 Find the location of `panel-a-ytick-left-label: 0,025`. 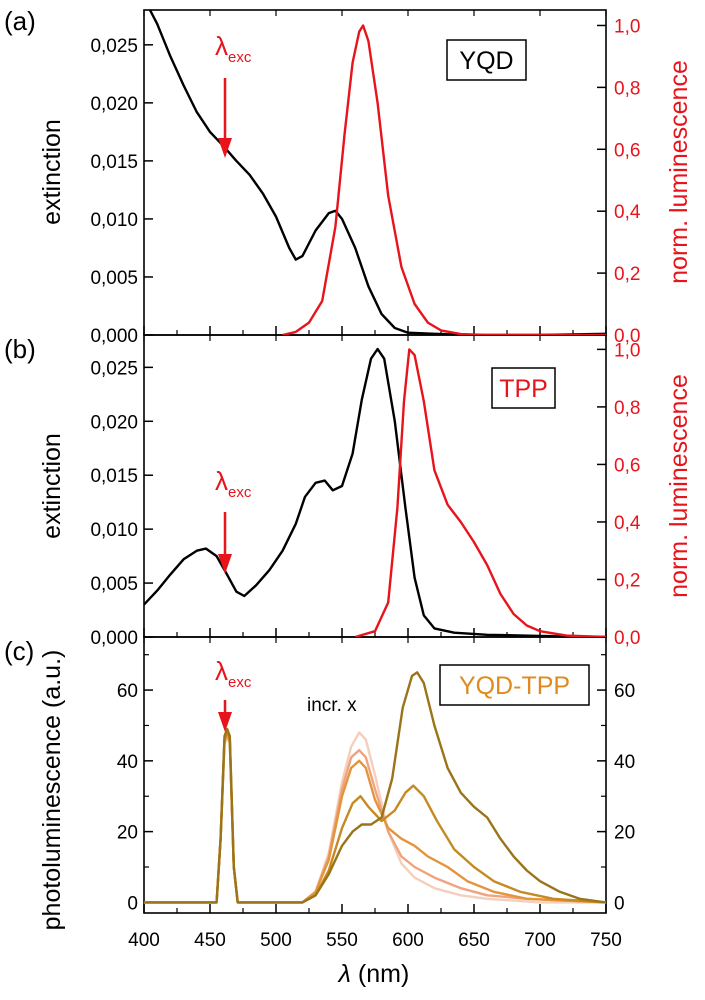

panel-a-ytick-left-label: 0,025 is located at coordinates (114, 46).